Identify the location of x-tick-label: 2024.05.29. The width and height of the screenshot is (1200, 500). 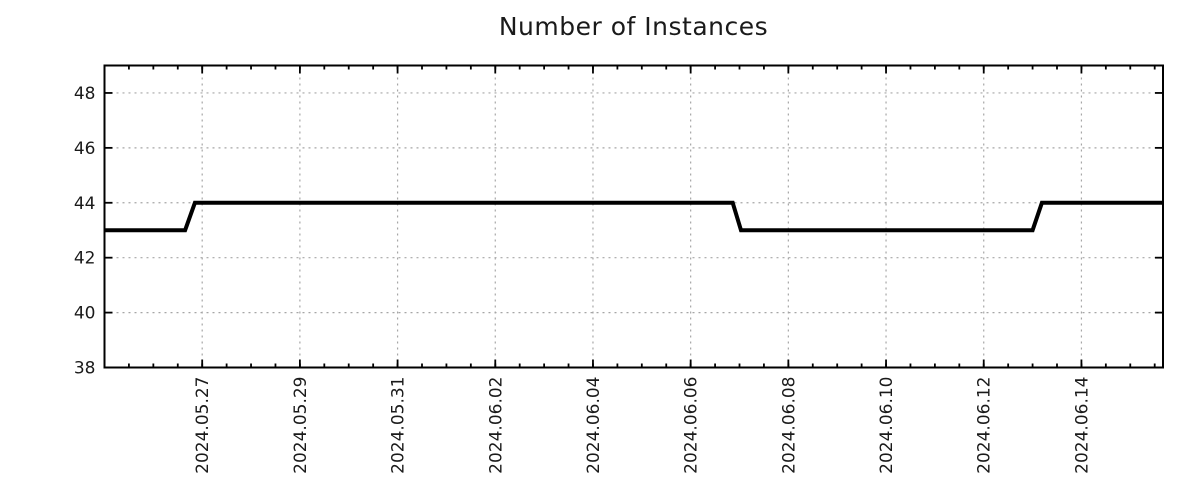
(301, 425).